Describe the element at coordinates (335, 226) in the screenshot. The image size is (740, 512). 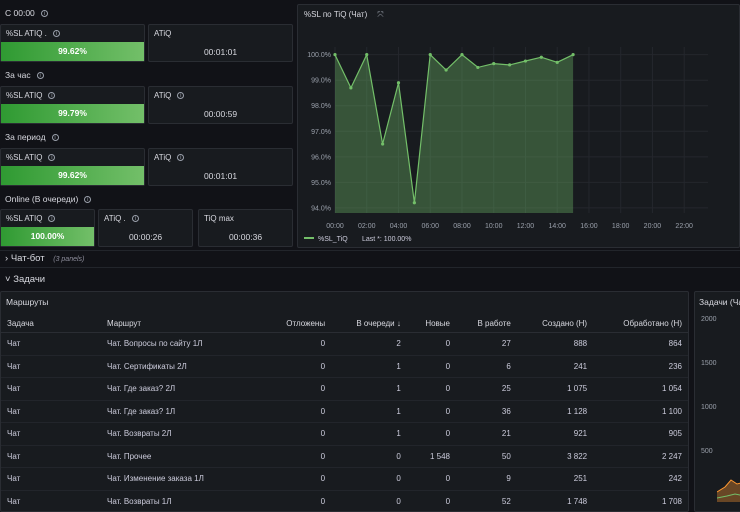
I see `x-tick-label: 00:00` at that location.